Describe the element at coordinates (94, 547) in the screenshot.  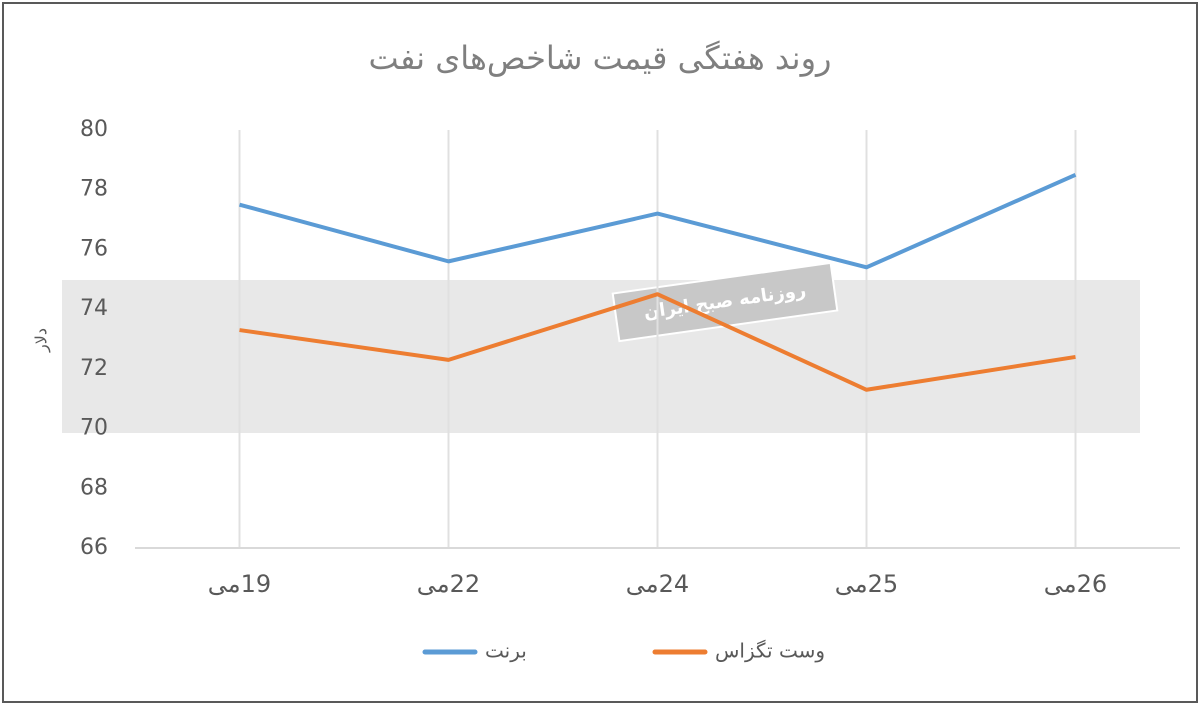
I see `y-tick-label: 66` at that location.